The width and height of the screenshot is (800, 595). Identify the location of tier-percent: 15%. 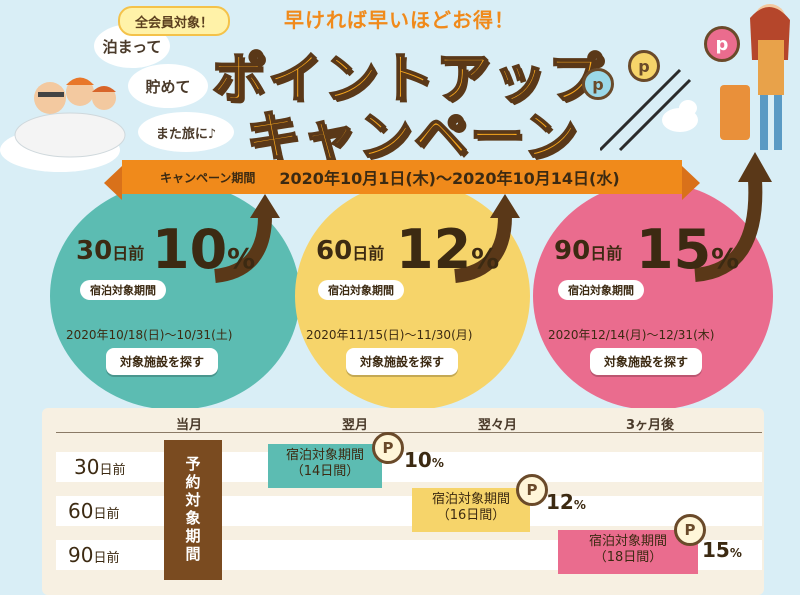
(688, 249).